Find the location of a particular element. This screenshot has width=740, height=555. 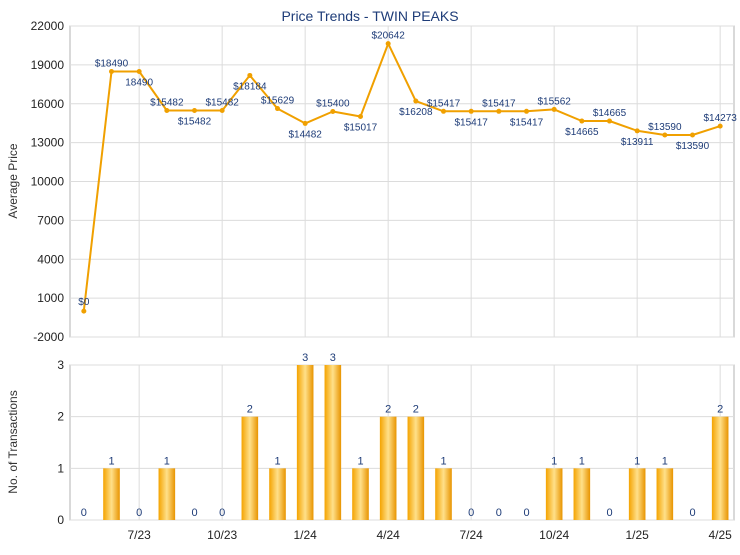

transactions-y-tick-label: 2 is located at coordinates (60, 417).